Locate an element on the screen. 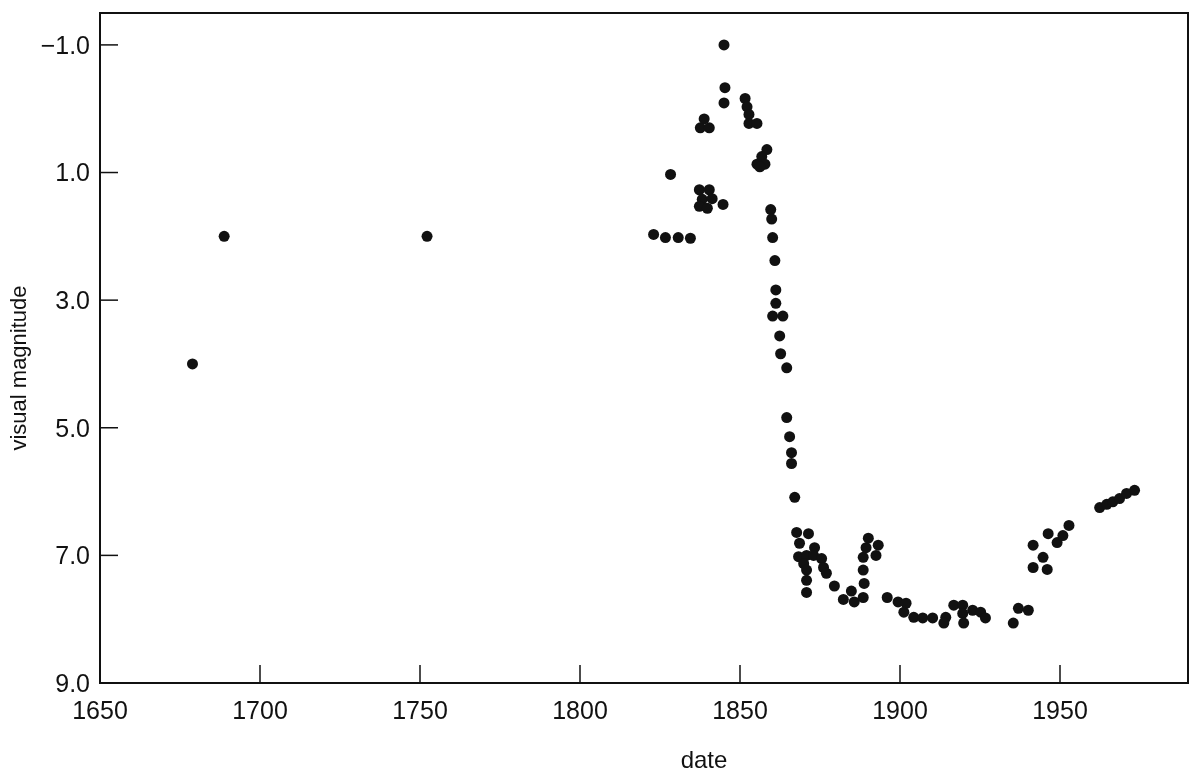 Image resolution: width=1200 pixels, height=782 pixels. y-tick-label: 3.0 is located at coordinates (72, 299).